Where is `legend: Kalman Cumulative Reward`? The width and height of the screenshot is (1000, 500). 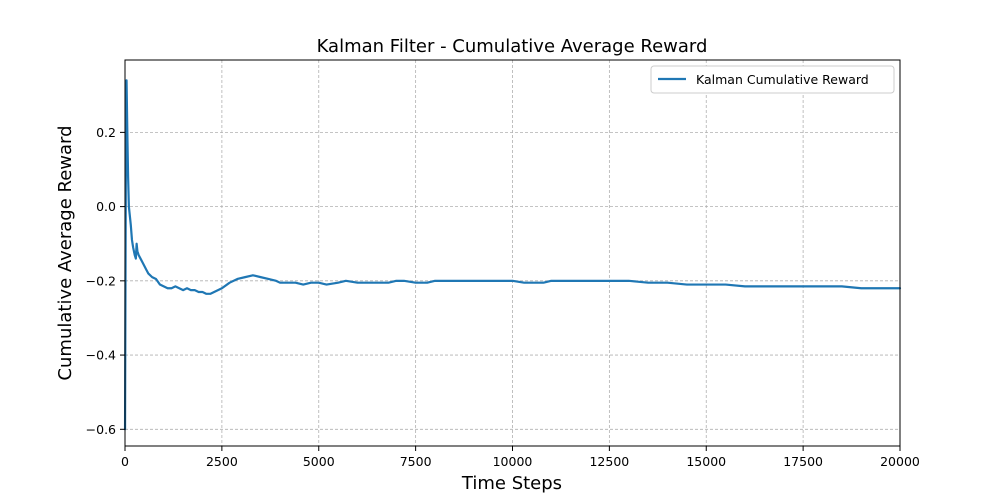
legend: Kalman Cumulative Reward is located at coordinates (772, 79).